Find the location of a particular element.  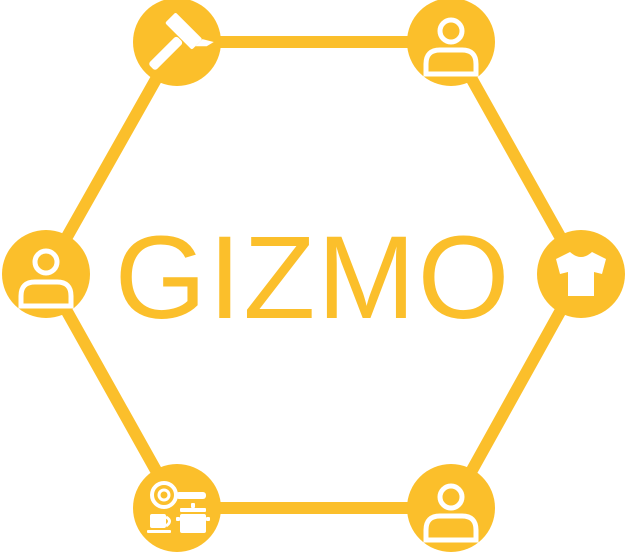

node-left is located at coordinates (46, 274).